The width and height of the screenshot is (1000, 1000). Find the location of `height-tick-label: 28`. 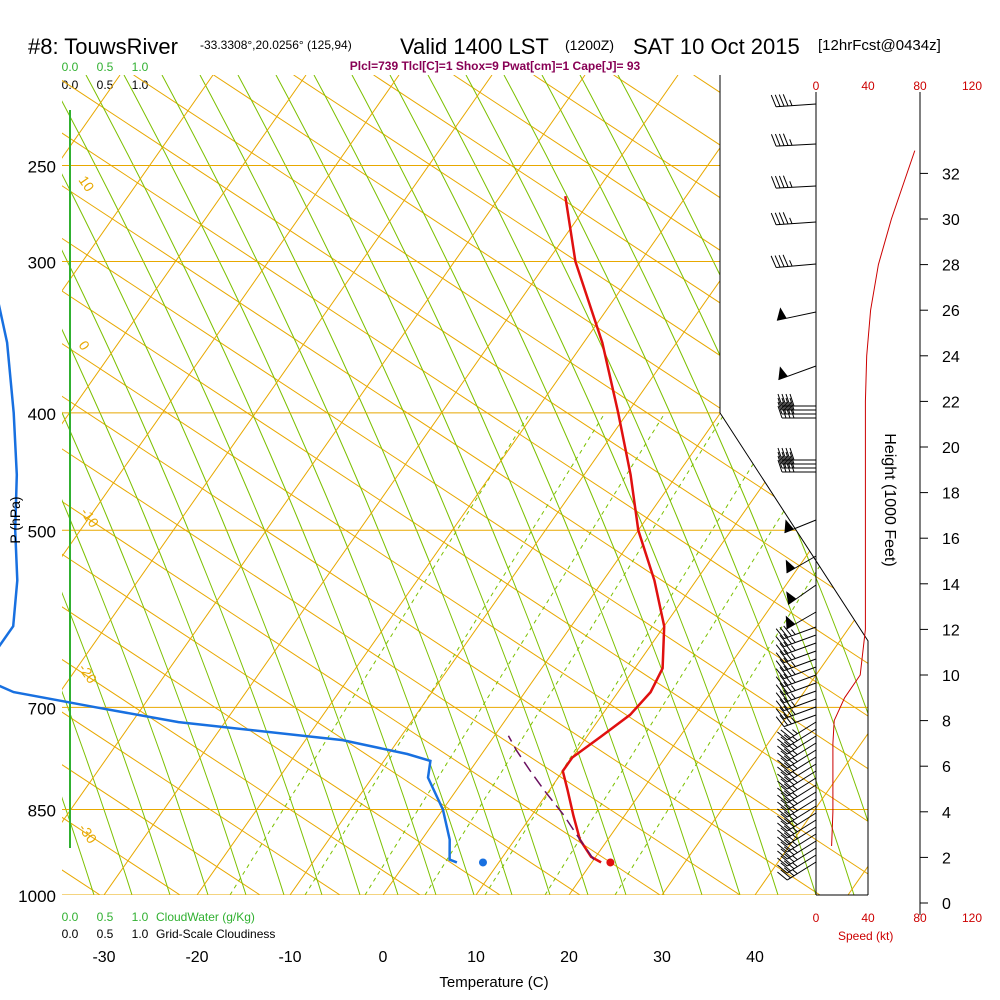

height-tick-label: 28 is located at coordinates (951, 266).